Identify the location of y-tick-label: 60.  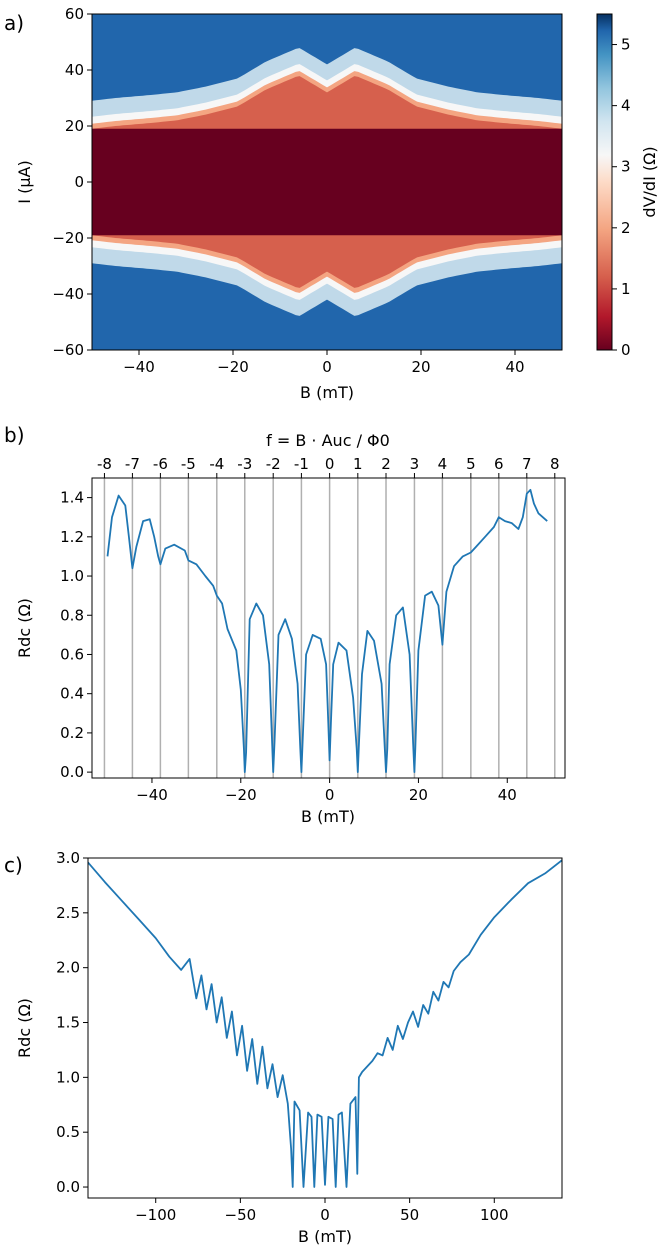
(74, 14).